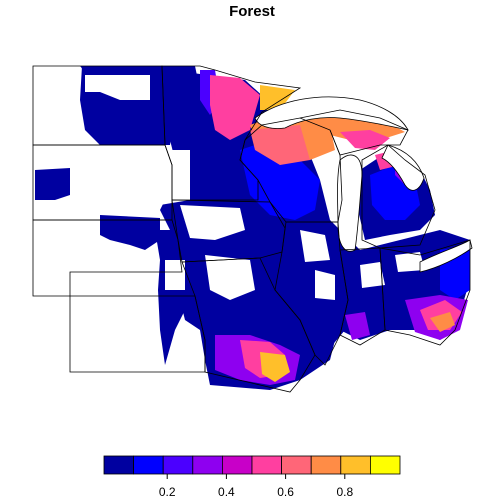 The width and height of the screenshot is (504, 504). I want to click on map-title: Forest, so click(252, 11).